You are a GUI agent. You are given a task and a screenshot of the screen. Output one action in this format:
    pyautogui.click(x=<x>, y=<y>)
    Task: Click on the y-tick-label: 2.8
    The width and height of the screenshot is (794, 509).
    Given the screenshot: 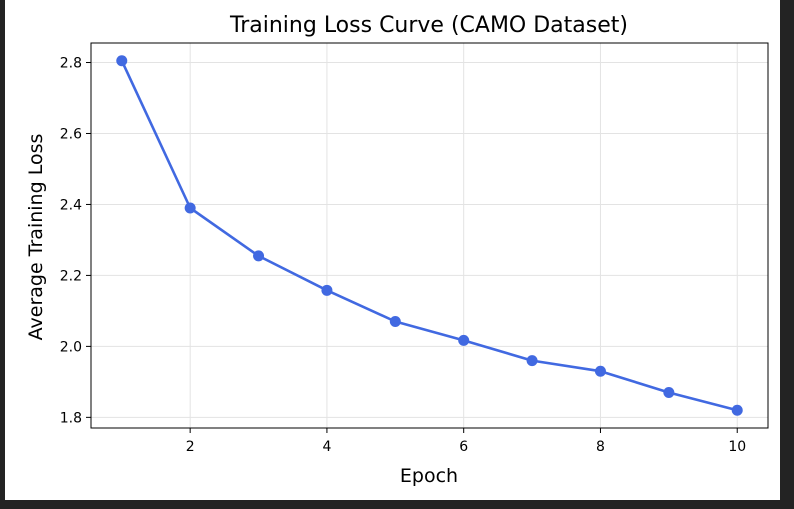 What is the action you would take?
    pyautogui.click(x=71, y=64)
    